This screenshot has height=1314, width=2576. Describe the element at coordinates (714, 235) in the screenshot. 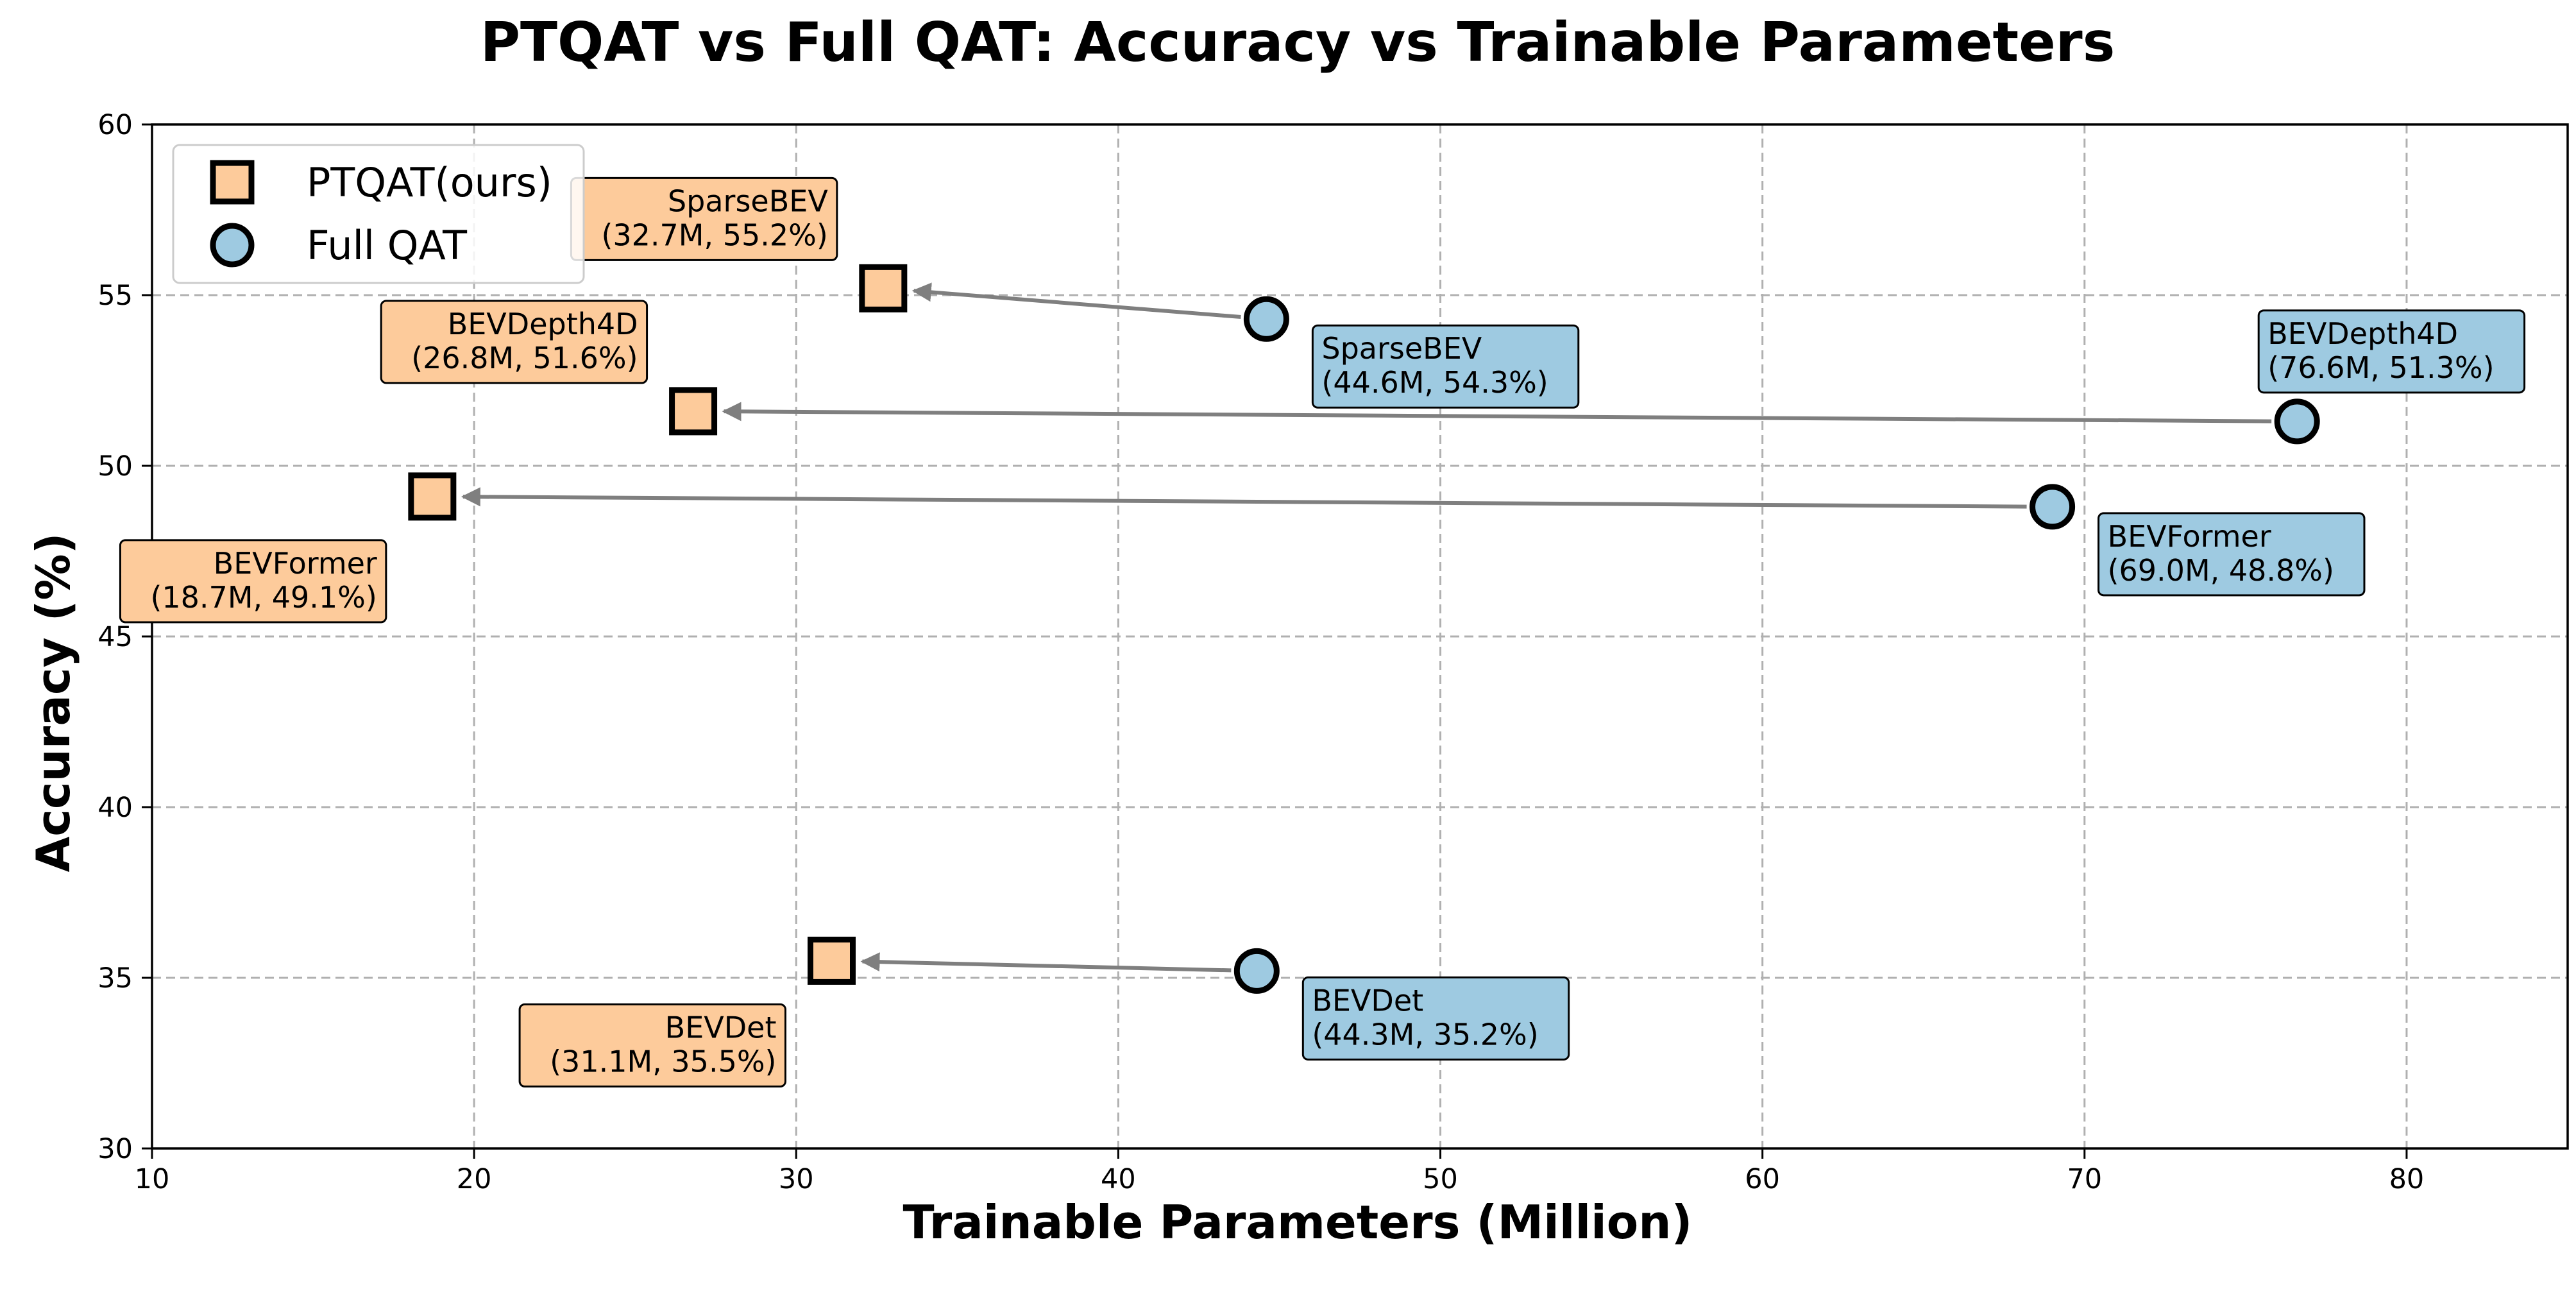

I see `annotation-text: (32.7M, 55.2%)` at that location.